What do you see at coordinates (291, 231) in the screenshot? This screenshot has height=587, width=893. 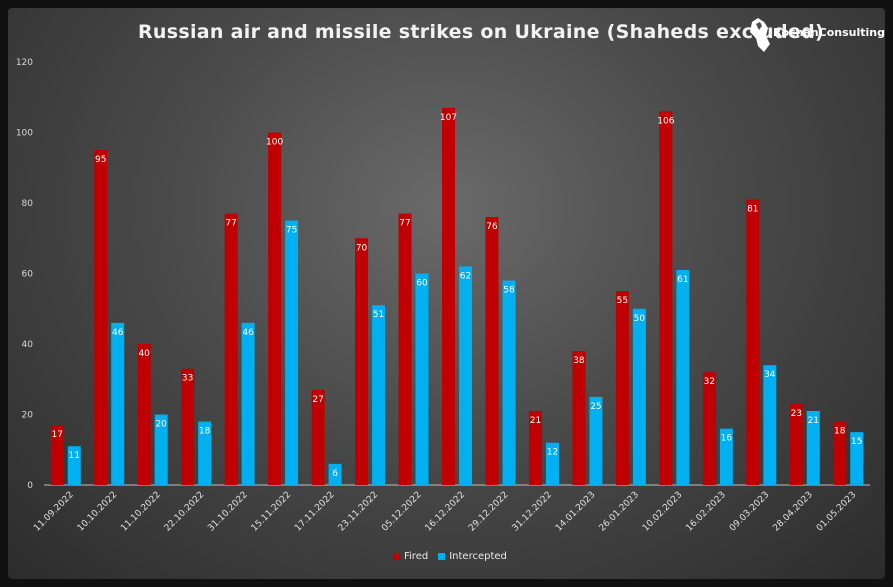 I see `data-label-intercepted: 75` at bounding box center [291, 231].